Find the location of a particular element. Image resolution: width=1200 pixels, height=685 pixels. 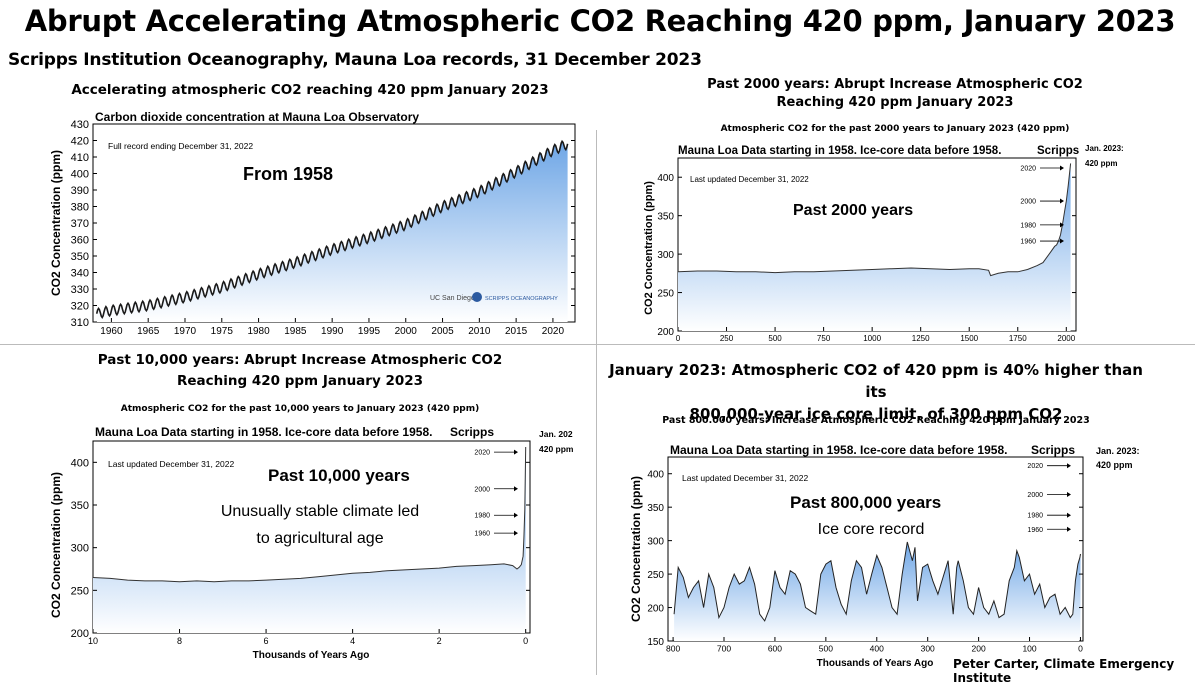

year-marker-label: 2020 is located at coordinates (482, 453).